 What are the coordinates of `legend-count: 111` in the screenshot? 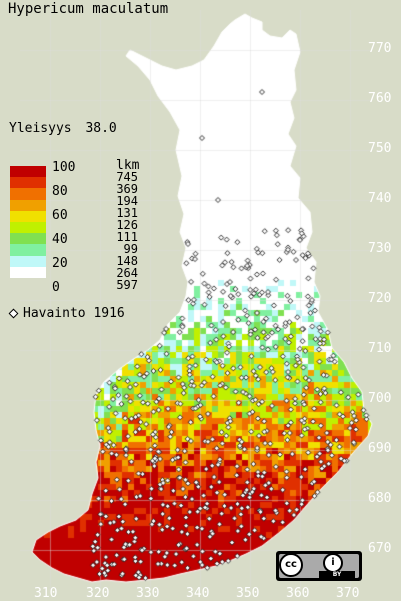 It's located at (127, 237).